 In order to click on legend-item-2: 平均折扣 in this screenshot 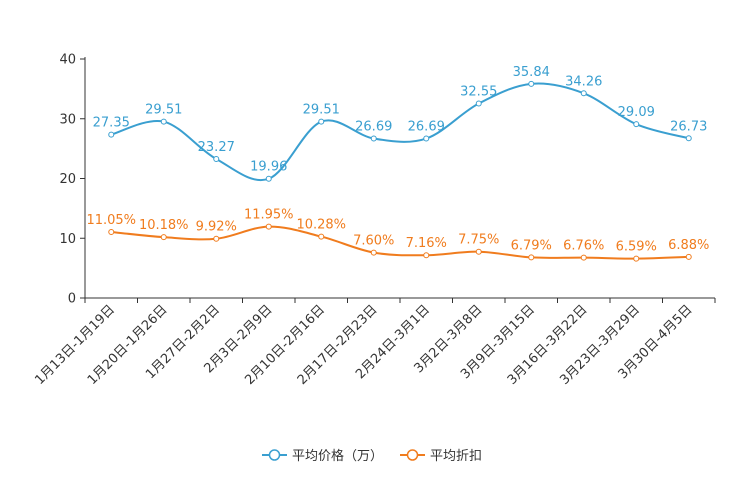, I will do `click(441, 456)`.